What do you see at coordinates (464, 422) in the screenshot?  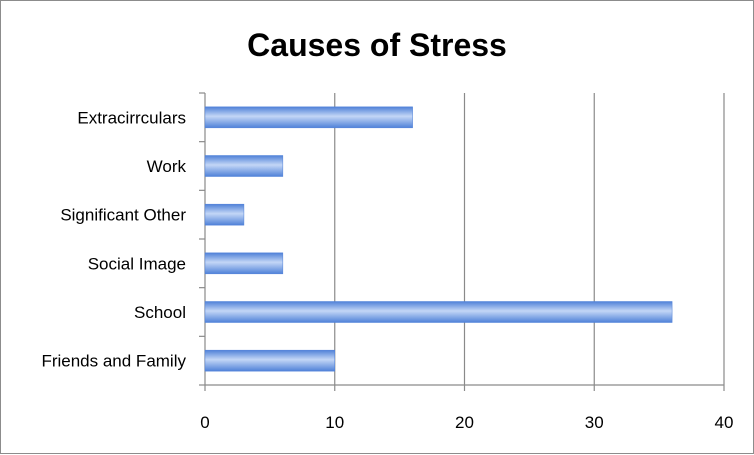 I see `x-tick-label: 20` at bounding box center [464, 422].